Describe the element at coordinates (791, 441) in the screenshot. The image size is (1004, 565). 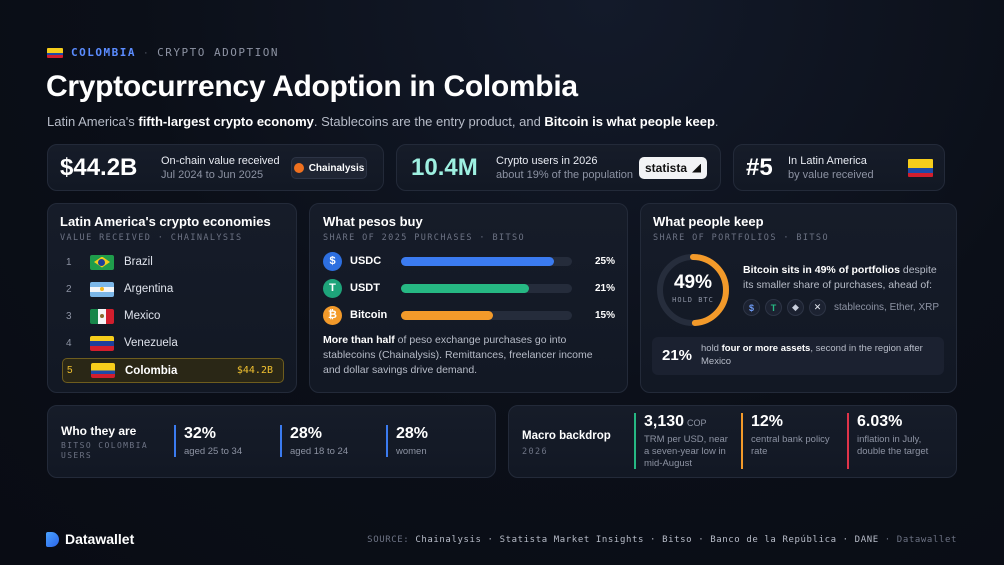
I see `macro-stat-rate: 12% central bank policy rate` at that location.